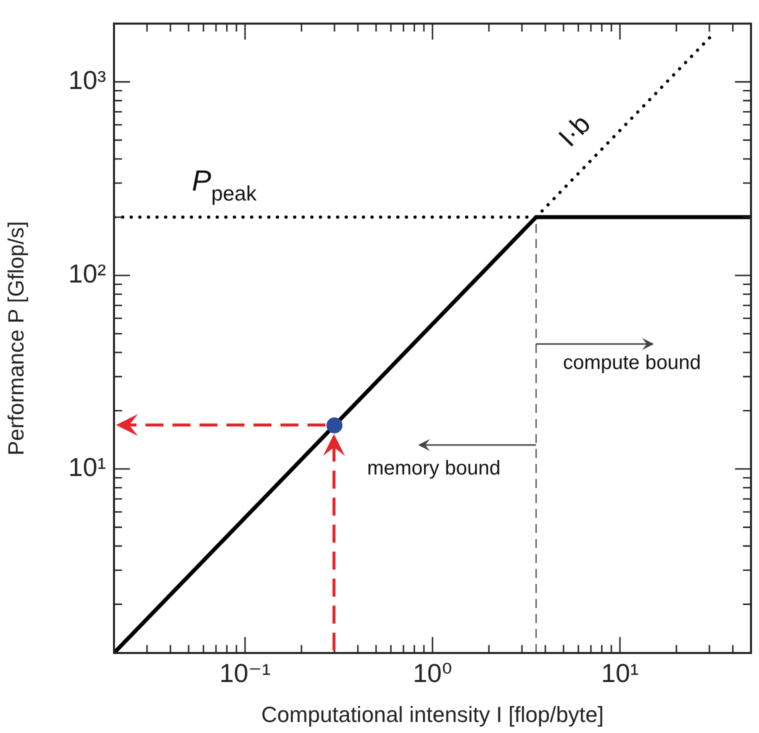 Image resolution: width=759 pixels, height=733 pixels. I want to click on y-tick-label: 10³, so click(87, 80).